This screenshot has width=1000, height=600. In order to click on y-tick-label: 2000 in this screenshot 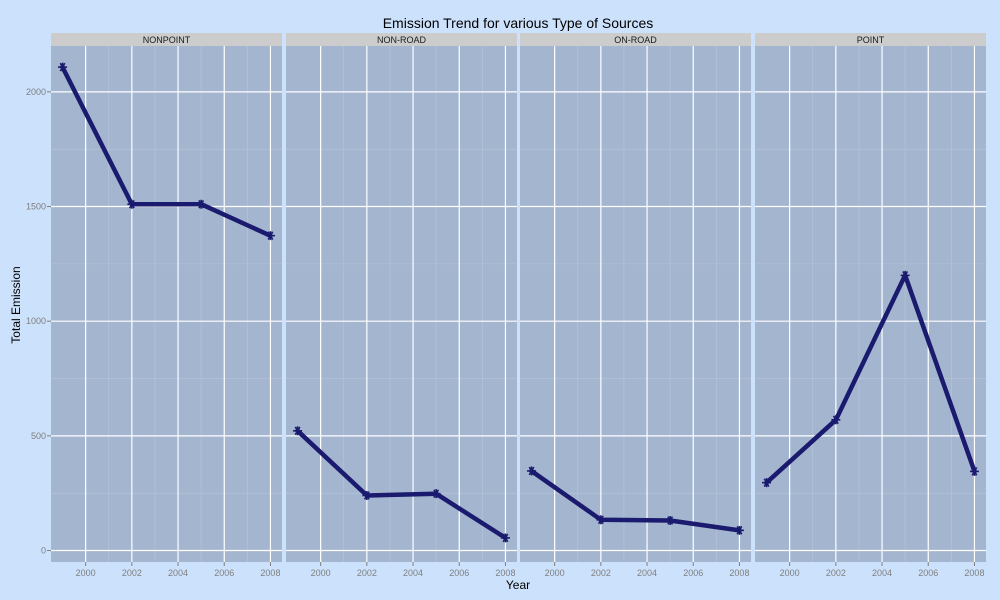, I will do `click(36, 92)`.